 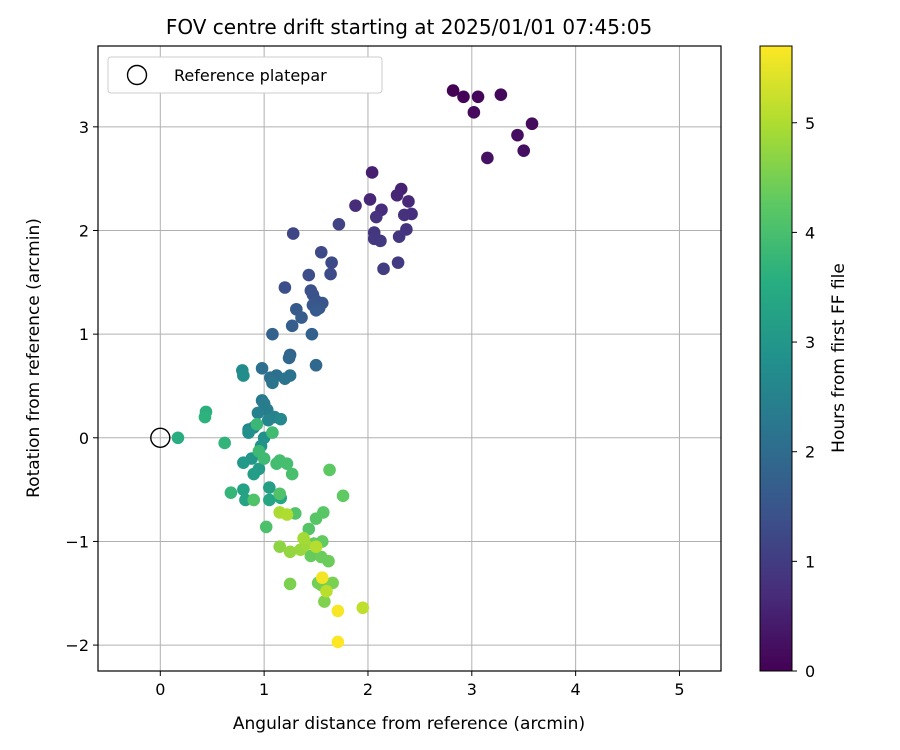 What do you see at coordinates (810, 452) in the screenshot?
I see `colorbar-tick-label: 2` at bounding box center [810, 452].